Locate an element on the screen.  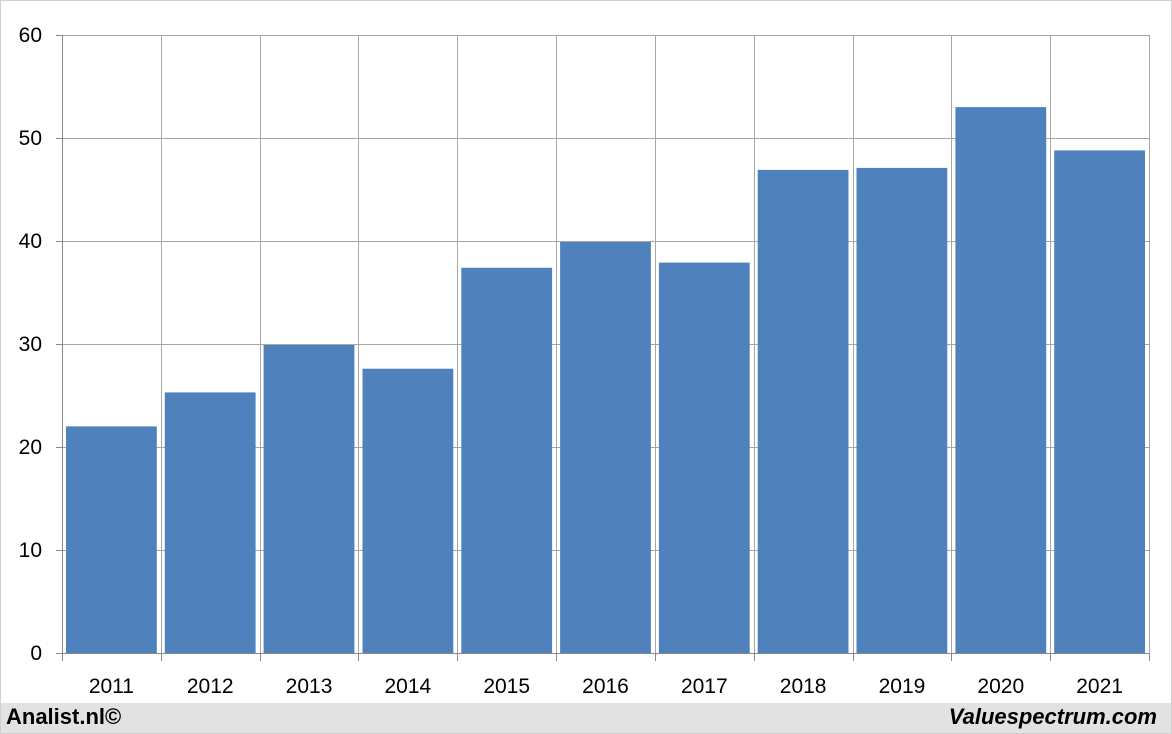
y-tick-labels: 0 10 20 30 40 50 60 is located at coordinates (30, 344).